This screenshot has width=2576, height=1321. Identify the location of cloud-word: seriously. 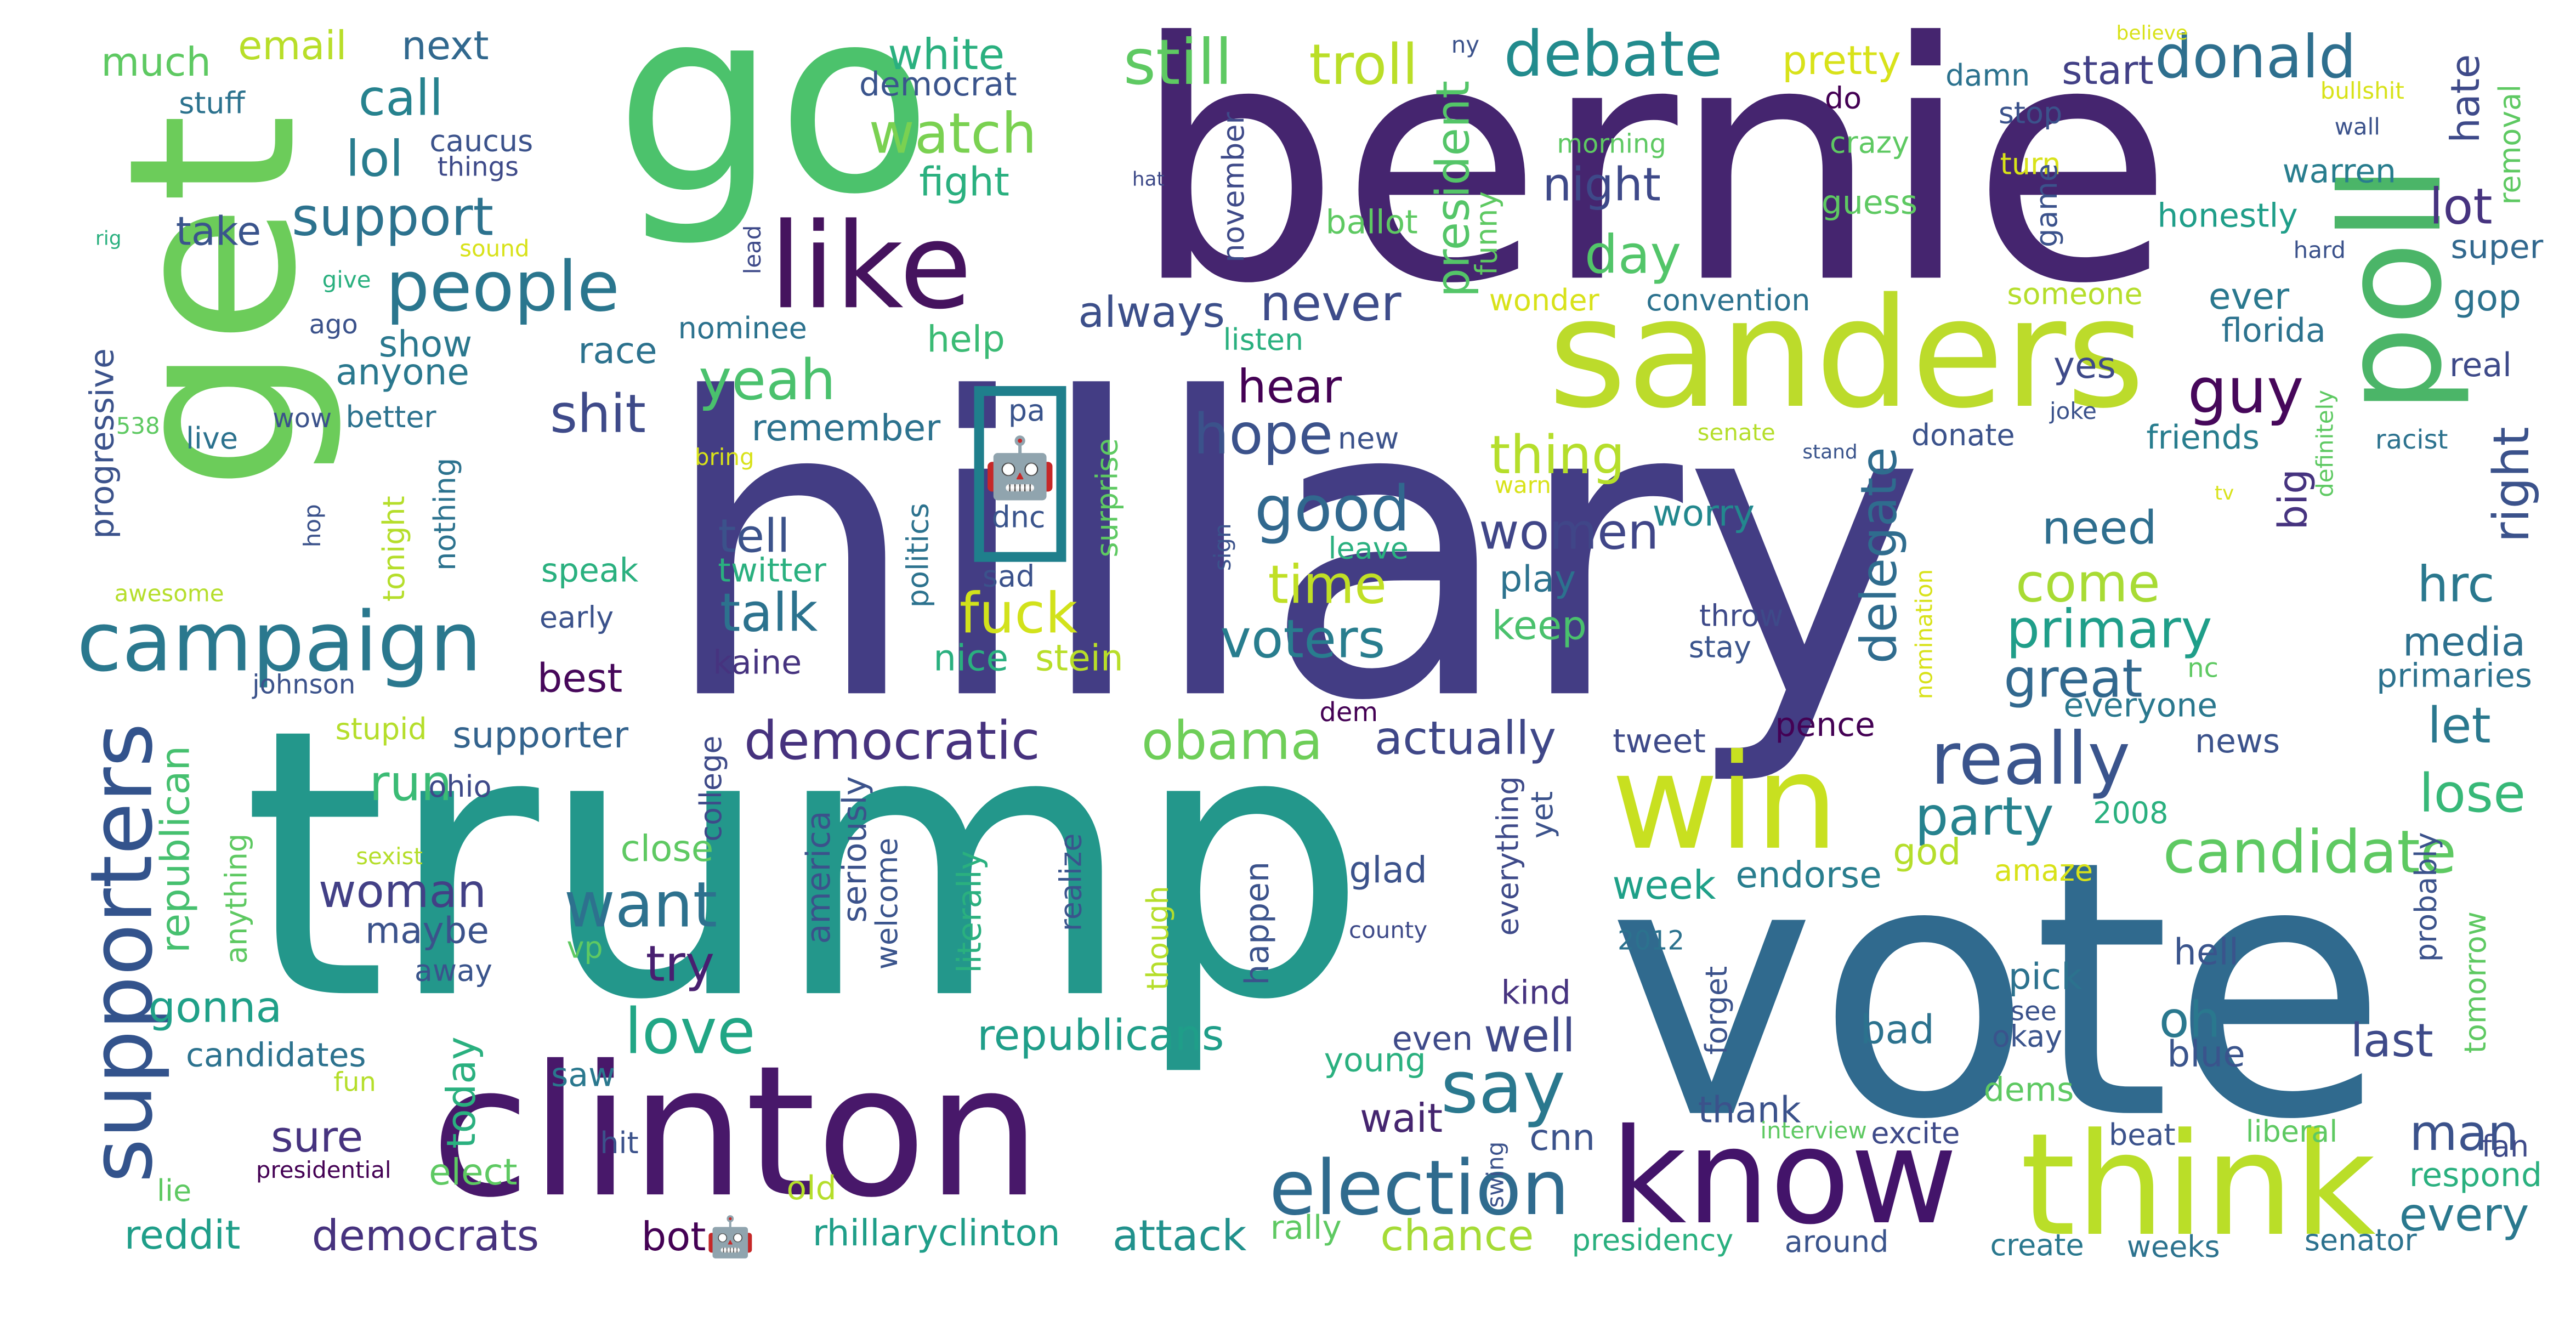
(854, 850).